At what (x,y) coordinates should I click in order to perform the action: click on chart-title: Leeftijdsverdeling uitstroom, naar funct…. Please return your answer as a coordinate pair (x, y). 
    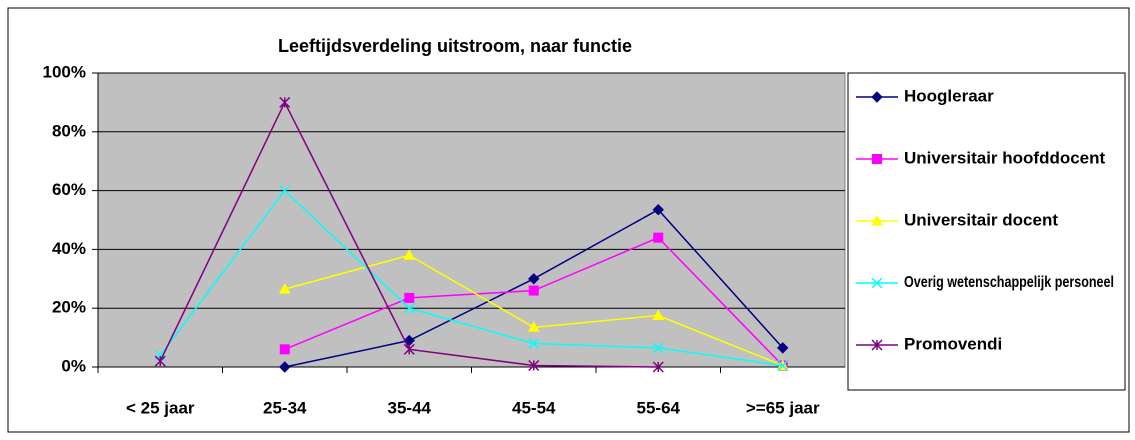
    Looking at the image, I should click on (455, 46).